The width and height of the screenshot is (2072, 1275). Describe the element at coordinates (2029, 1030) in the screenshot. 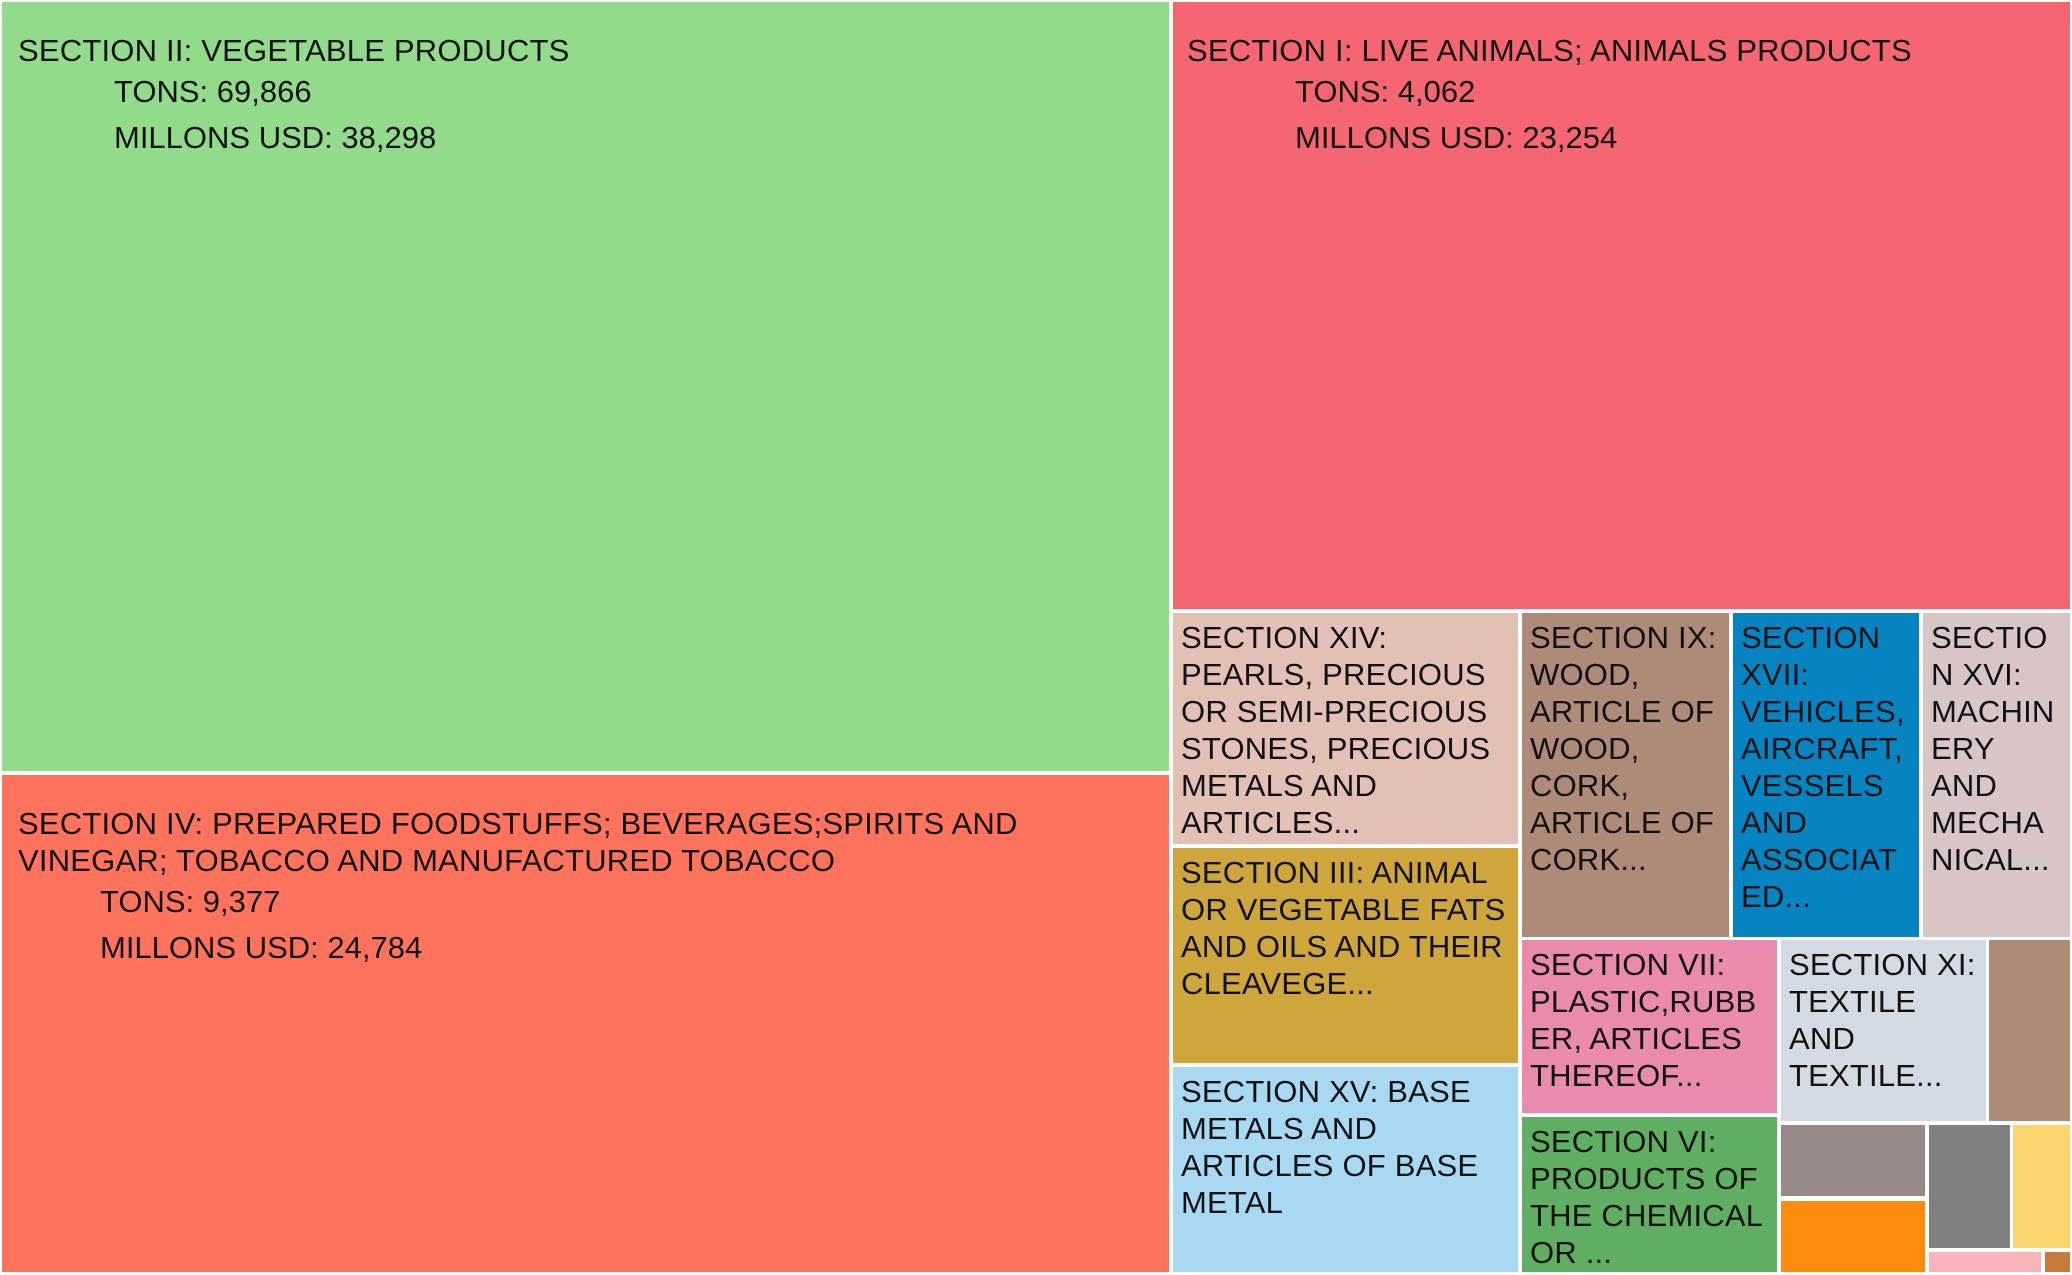

I see `treemap-tile-u1` at that location.